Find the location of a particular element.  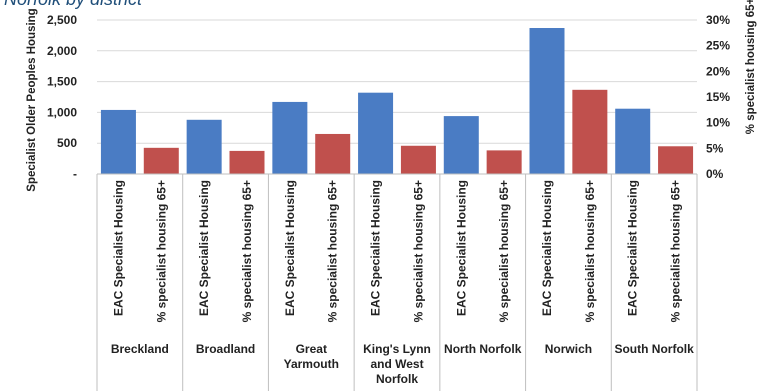

group-label: North Norfolk is located at coordinates (483, 349).